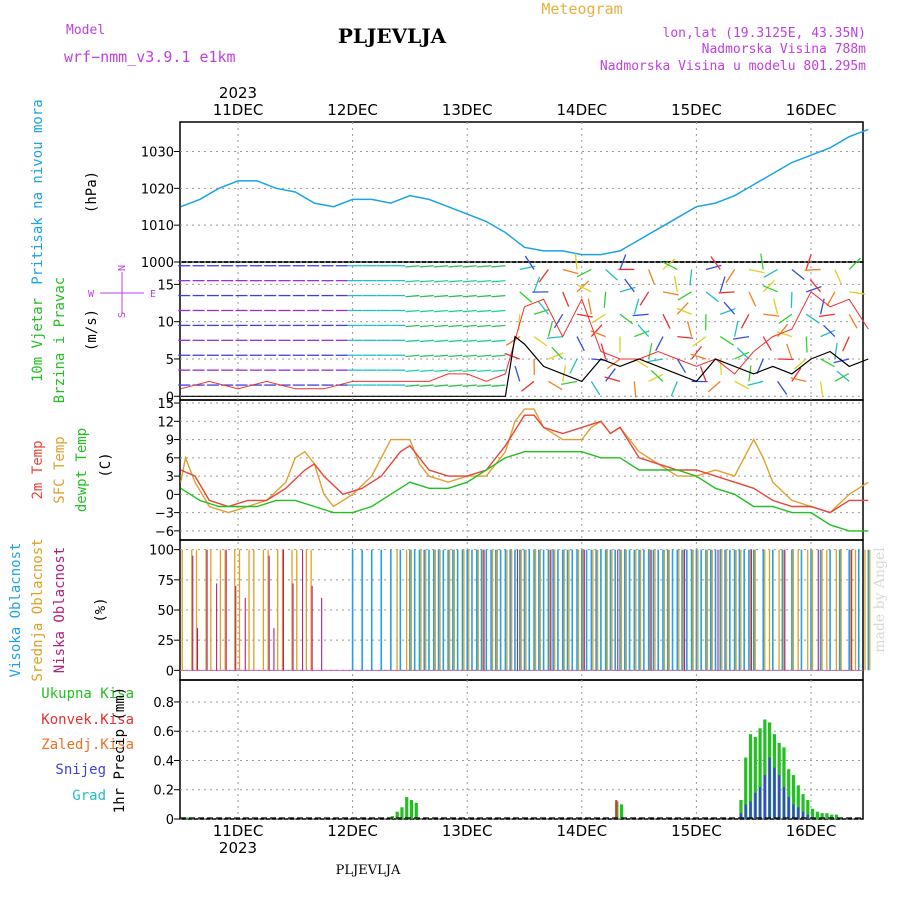 The width and height of the screenshot is (900, 900). What do you see at coordinates (368, 870) in the screenshot?
I see `bottom-station-label: PLJEVLJA` at bounding box center [368, 870].